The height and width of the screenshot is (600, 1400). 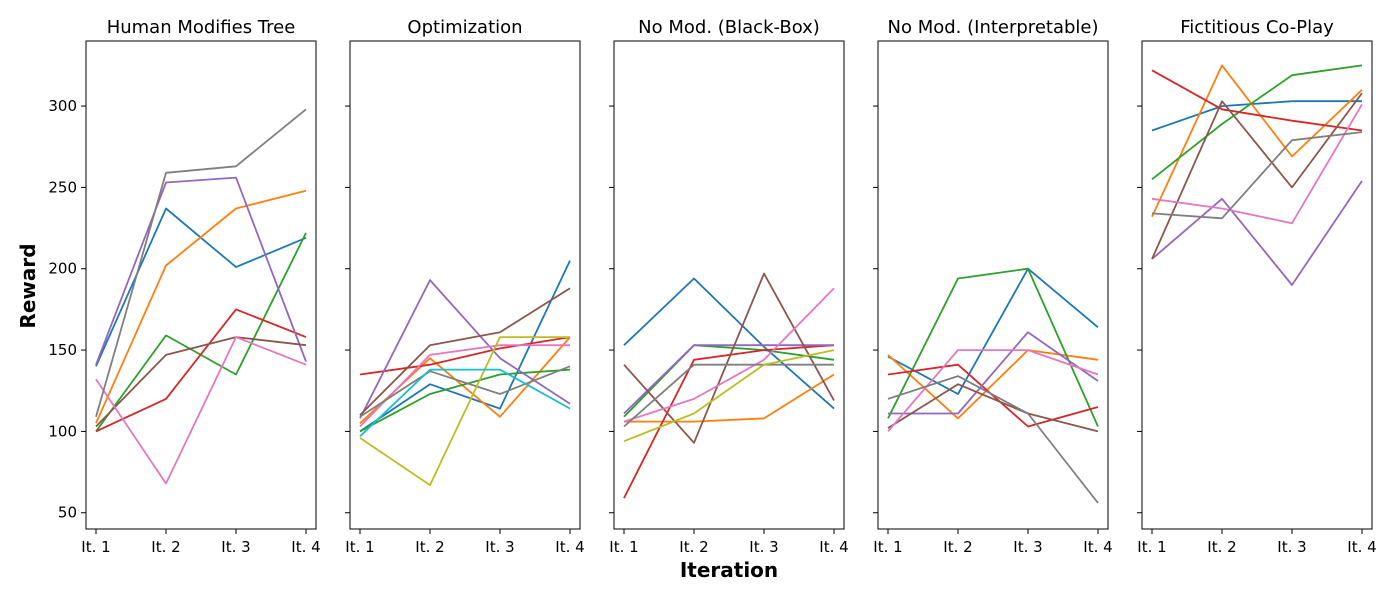 I want to click on y-tick-label: 150, so click(x=62, y=350).